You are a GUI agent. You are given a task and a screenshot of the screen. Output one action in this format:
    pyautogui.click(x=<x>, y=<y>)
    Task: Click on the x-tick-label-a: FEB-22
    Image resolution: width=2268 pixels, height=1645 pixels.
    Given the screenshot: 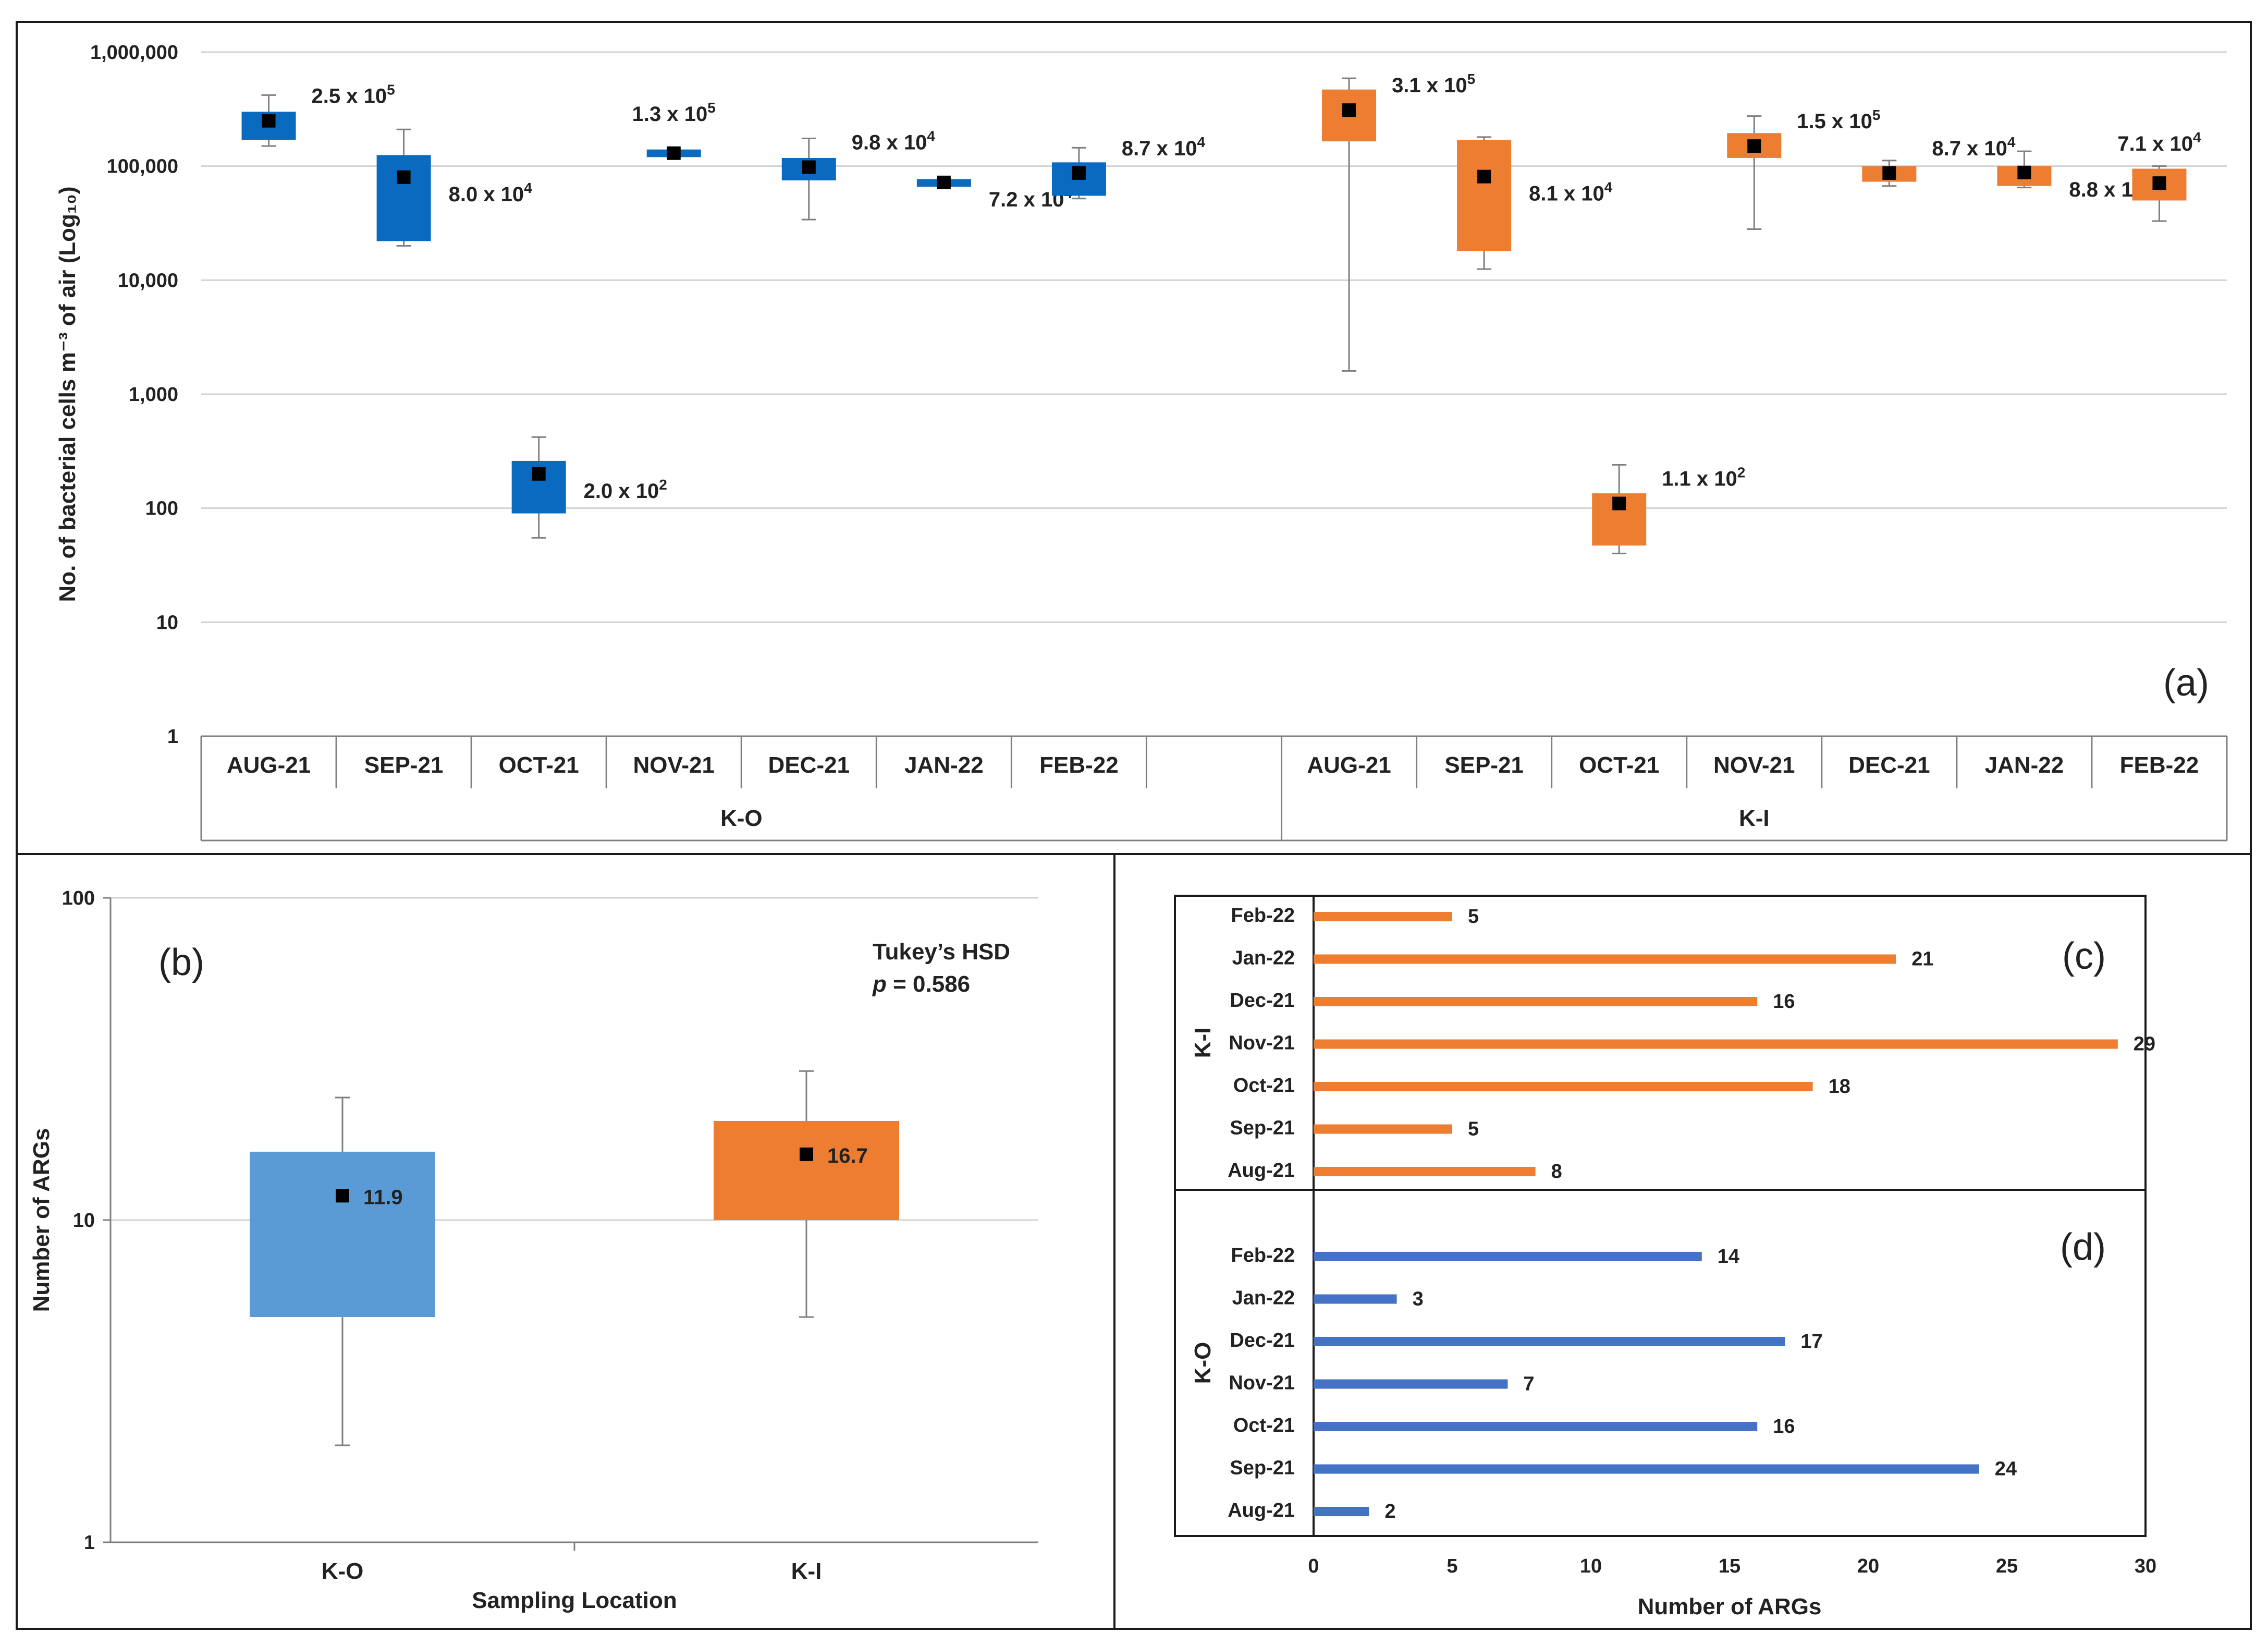 What is the action you would take?
    pyautogui.click(x=2159, y=765)
    